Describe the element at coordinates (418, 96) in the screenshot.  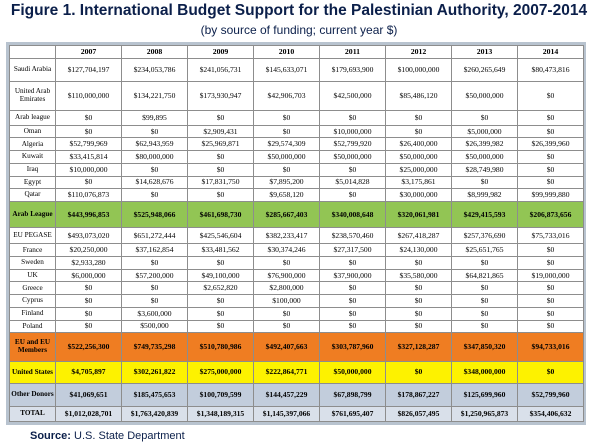
I see `table-cell: $85,486,120` at that location.